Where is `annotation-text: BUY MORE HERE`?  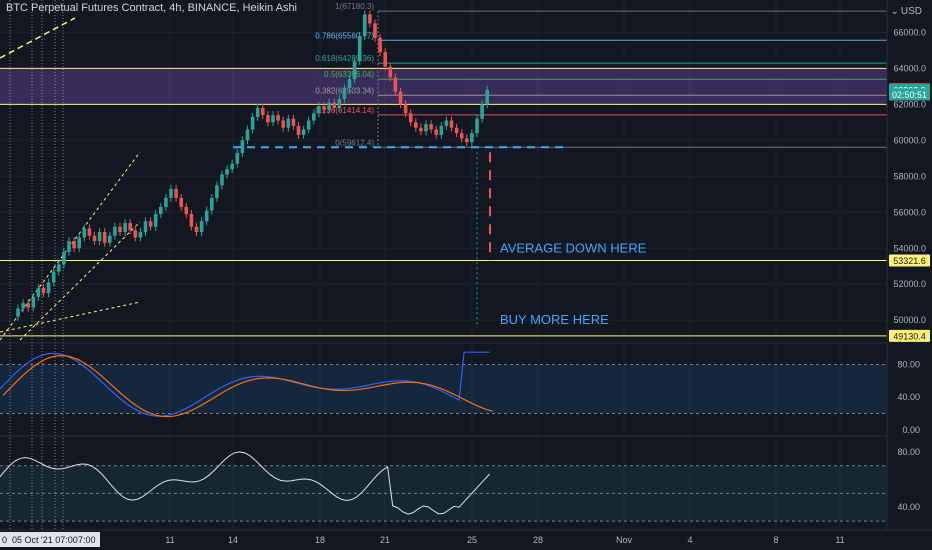
annotation-text: BUY MORE HERE is located at coordinates (554, 319).